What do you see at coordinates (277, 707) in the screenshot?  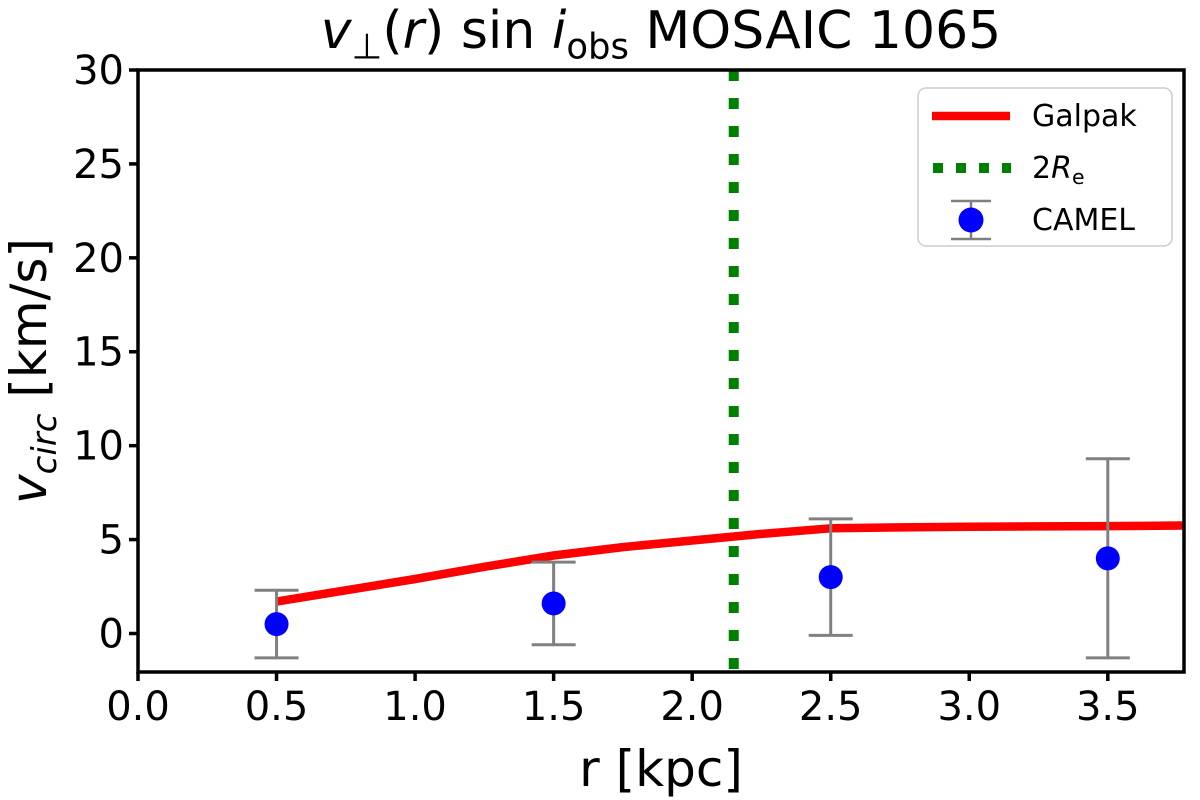 I see `x-tick-label-0.5: 0.5` at bounding box center [277, 707].